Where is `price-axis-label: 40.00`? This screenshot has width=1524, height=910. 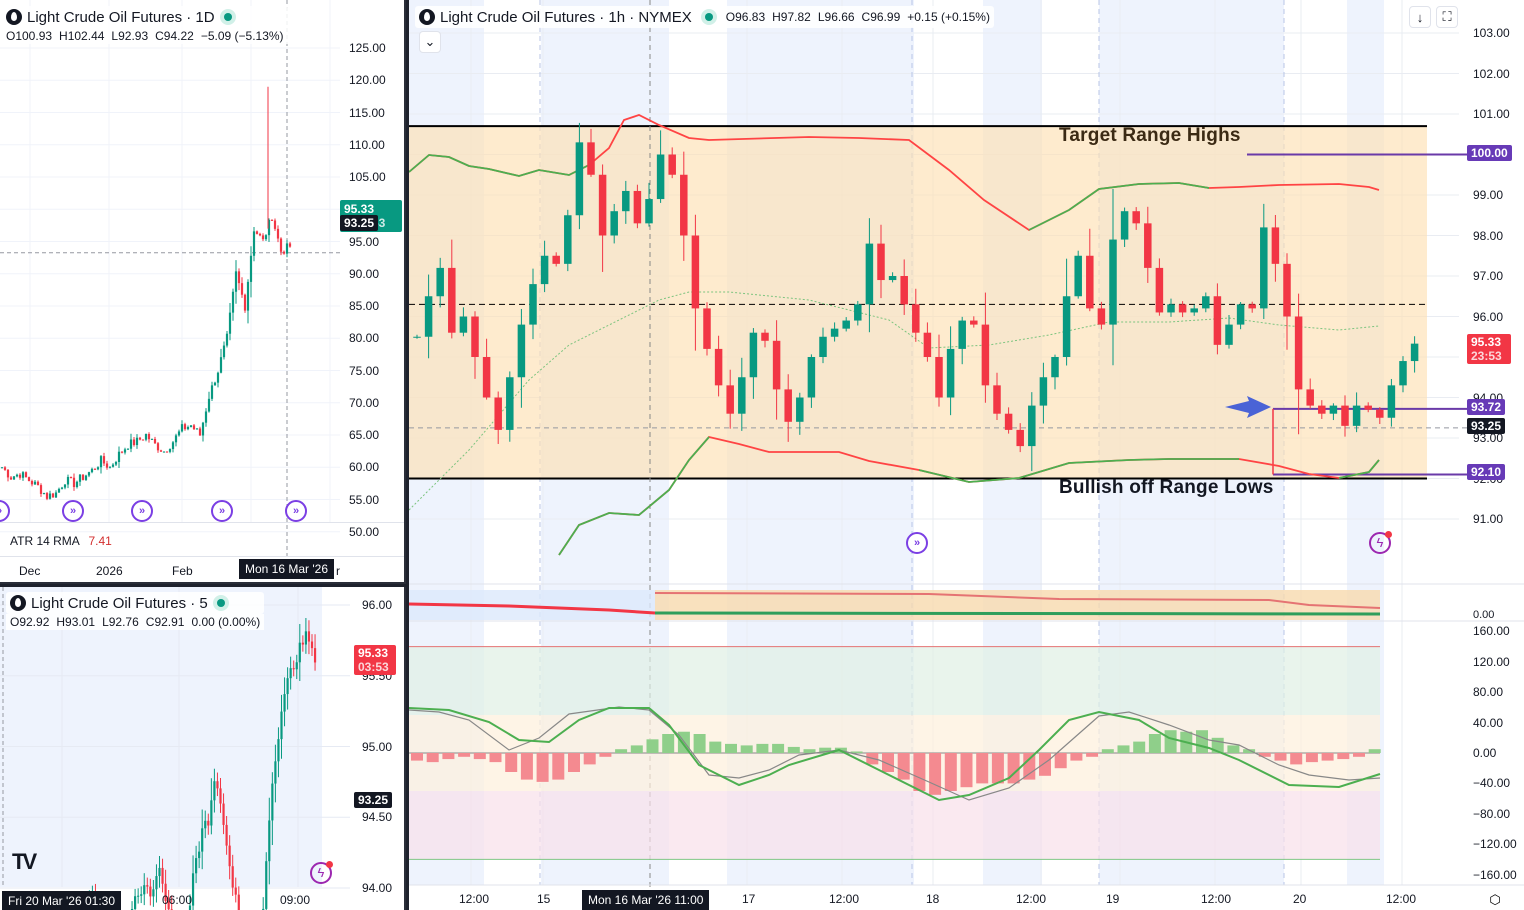
price-axis-label: 40.00 is located at coordinates (1488, 722).